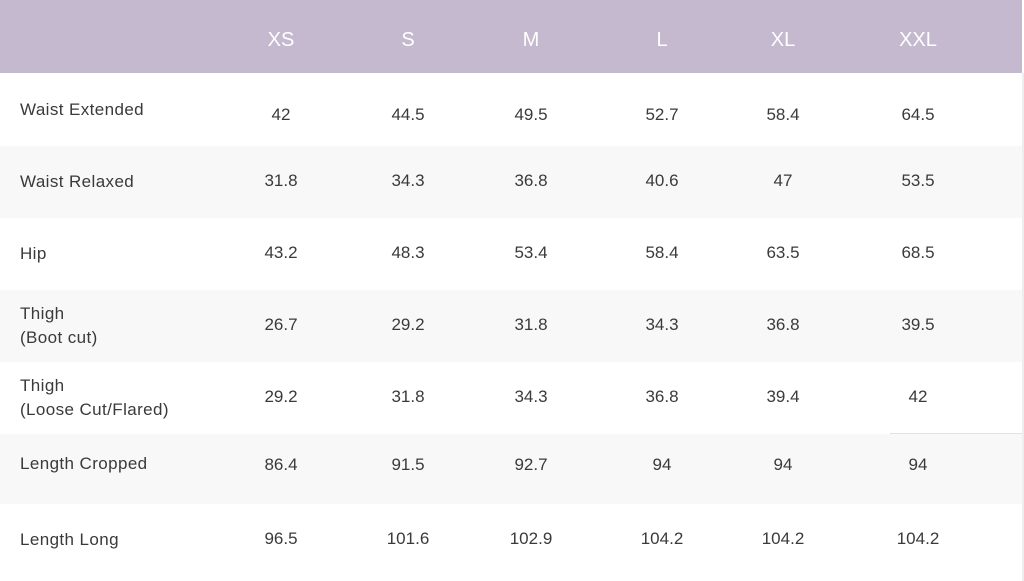 The image size is (1024, 581). What do you see at coordinates (281, 464) in the screenshot?
I see `cell-value: 86.4` at bounding box center [281, 464].